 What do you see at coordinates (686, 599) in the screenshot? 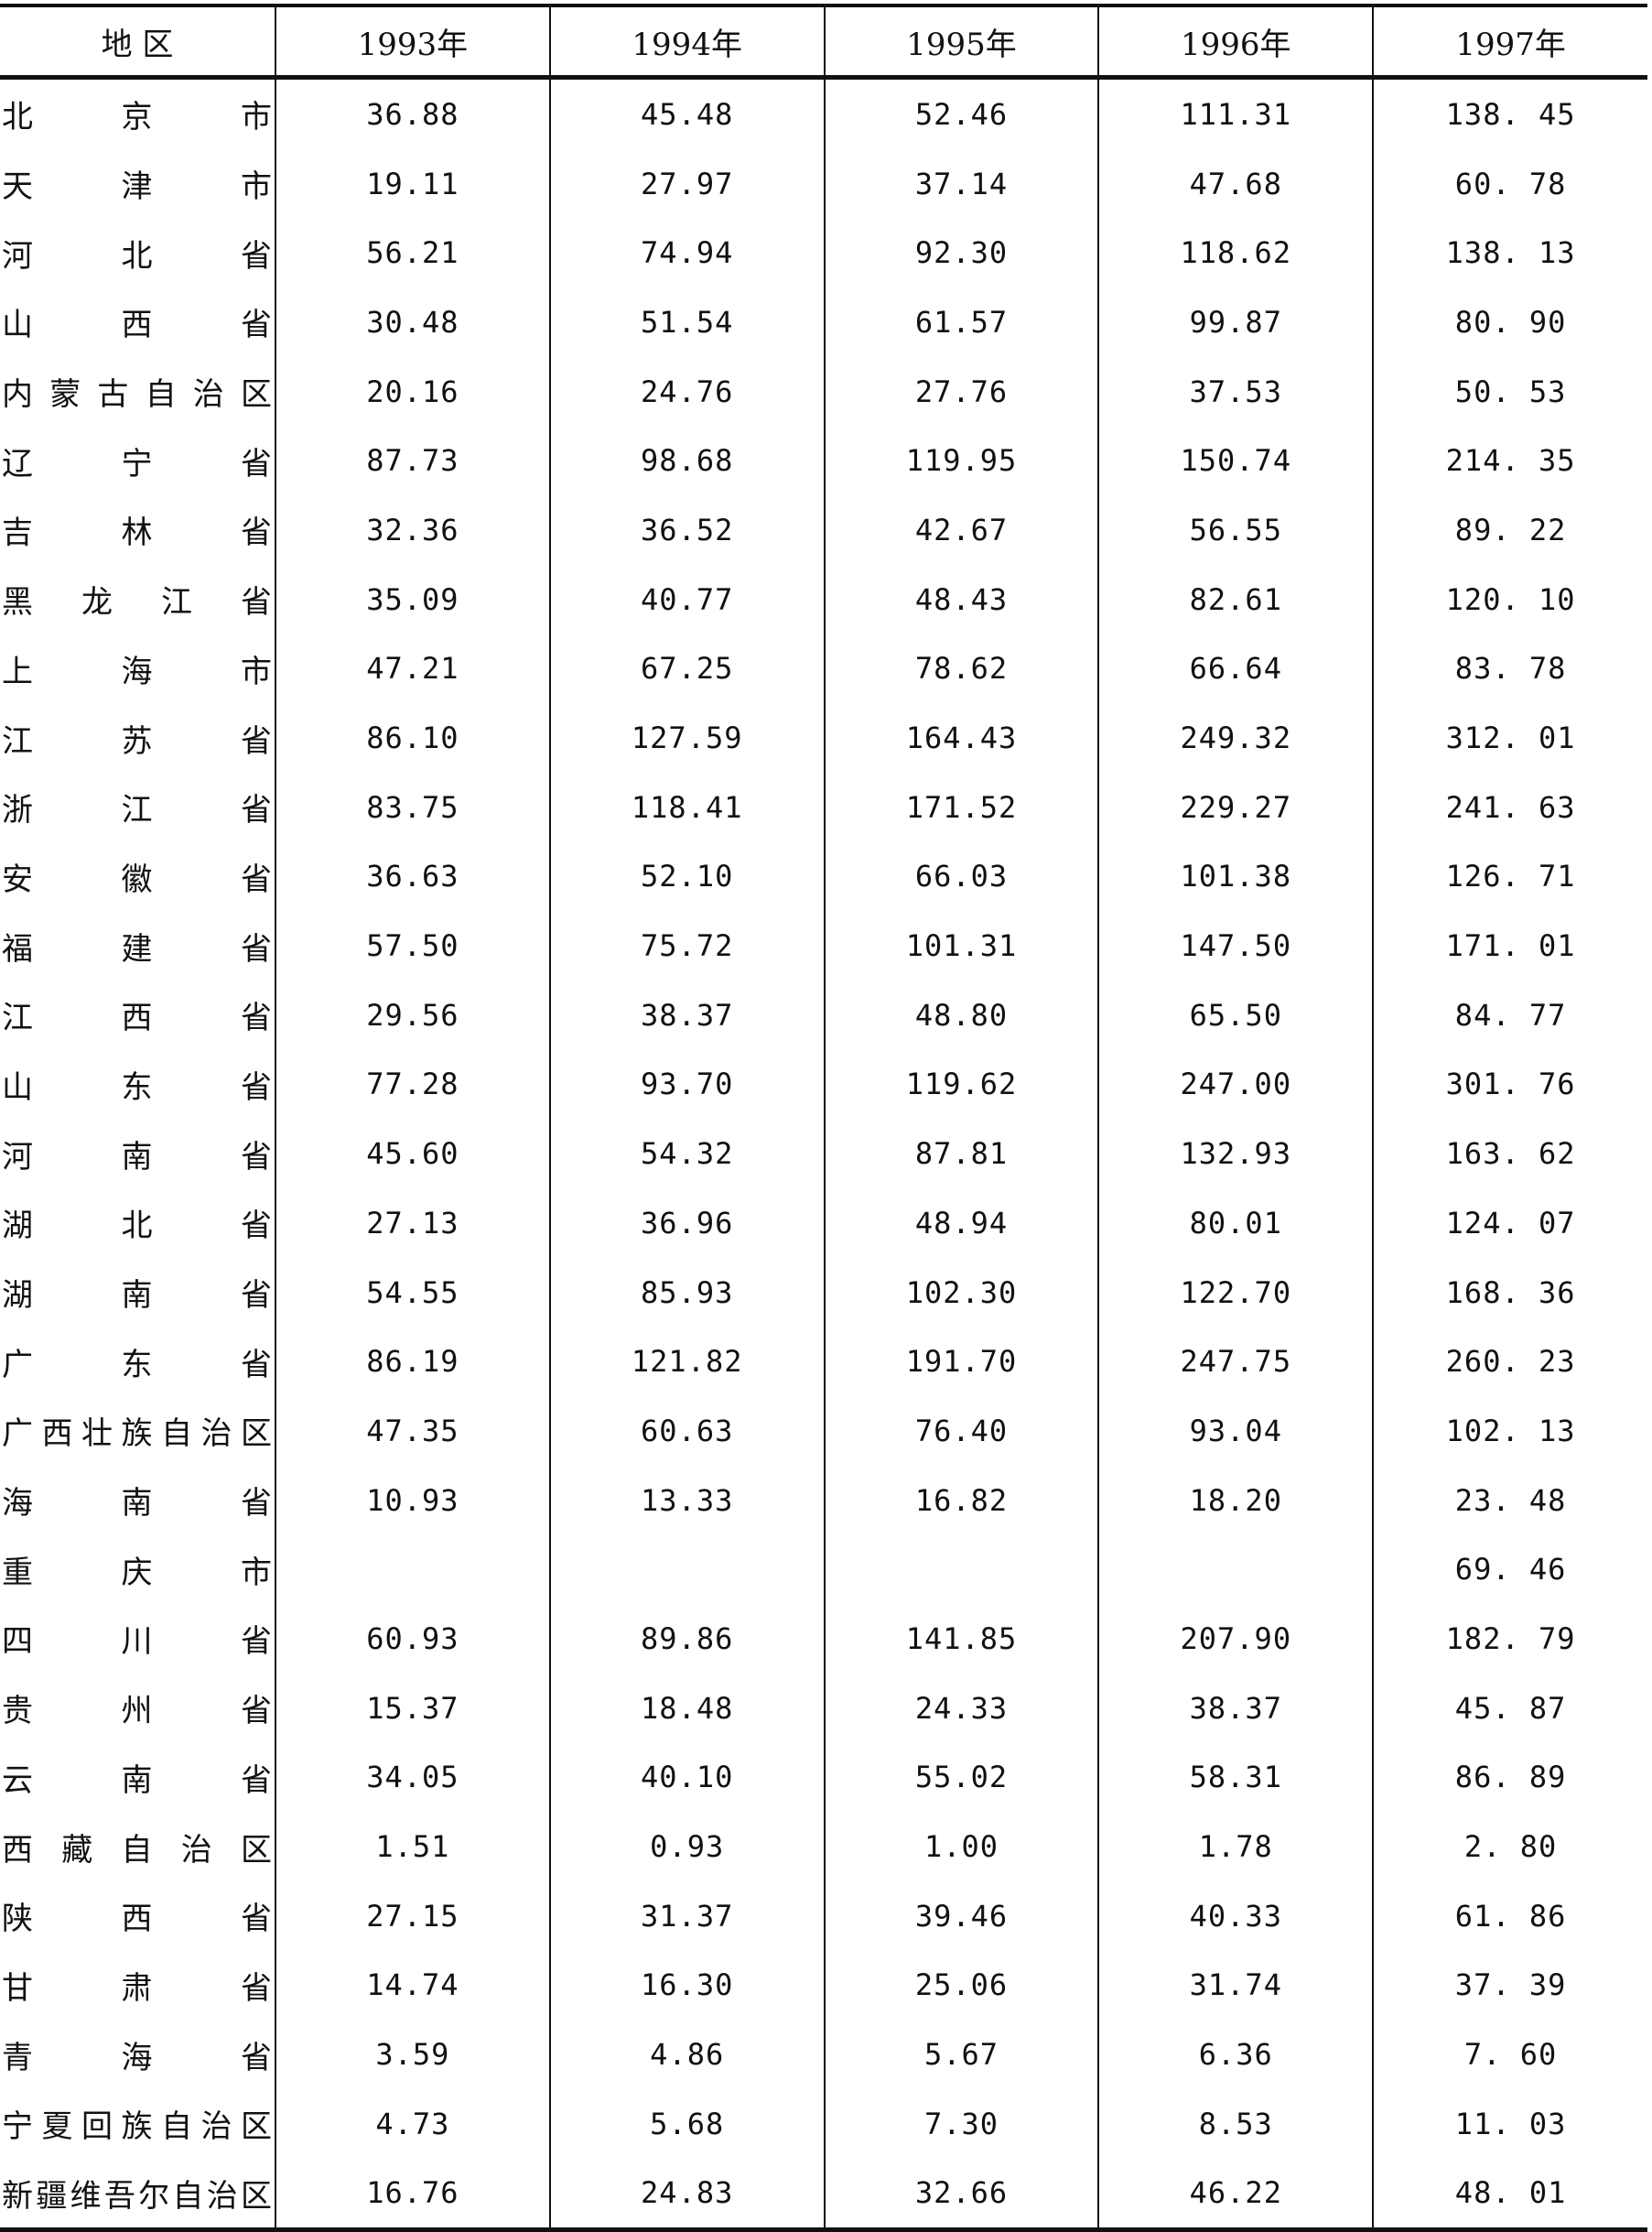
I see `value-cell: 40.77` at bounding box center [686, 599].